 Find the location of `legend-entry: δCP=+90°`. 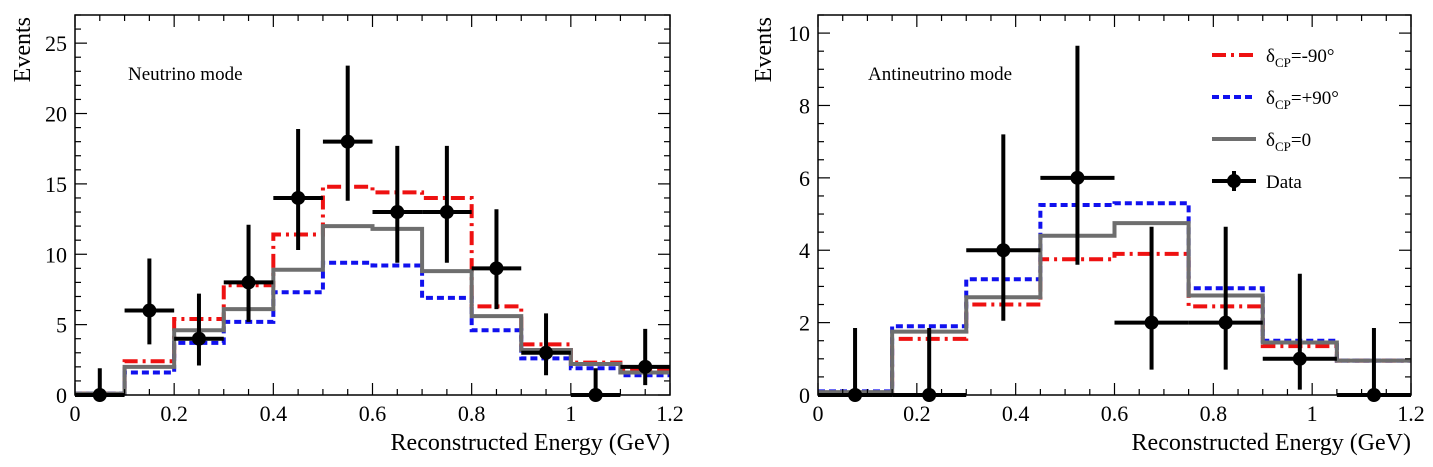

legend-entry: δCP=+90° is located at coordinates (1275, 100).